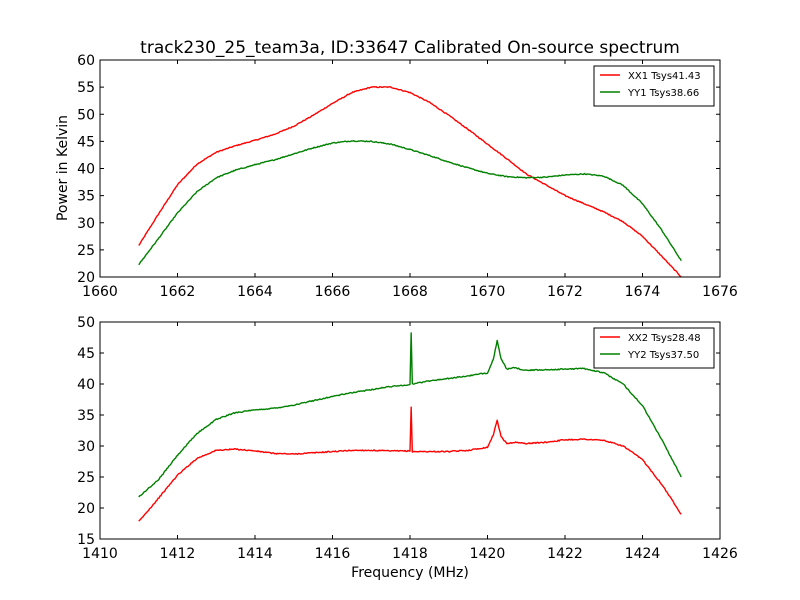  I want to click on x-tick-label: 1670, so click(488, 292).